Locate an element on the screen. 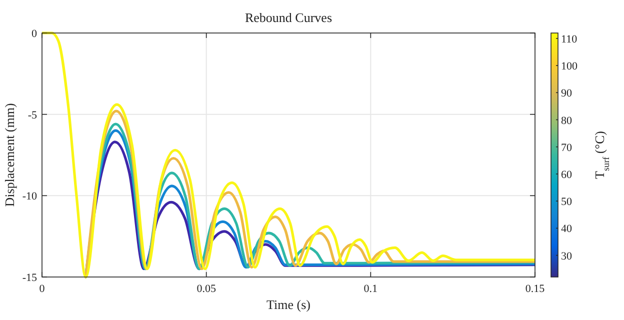 The image size is (624, 320). color-bar-label: 40 is located at coordinates (566, 229).